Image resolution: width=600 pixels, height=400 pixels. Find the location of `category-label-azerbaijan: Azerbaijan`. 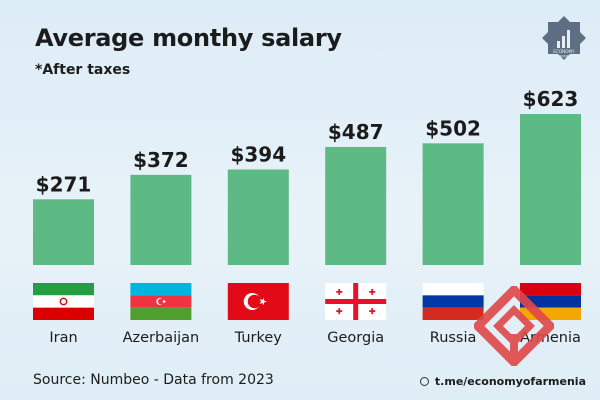

category-label-azerbaijan: Azerbaijan is located at coordinates (161, 338).